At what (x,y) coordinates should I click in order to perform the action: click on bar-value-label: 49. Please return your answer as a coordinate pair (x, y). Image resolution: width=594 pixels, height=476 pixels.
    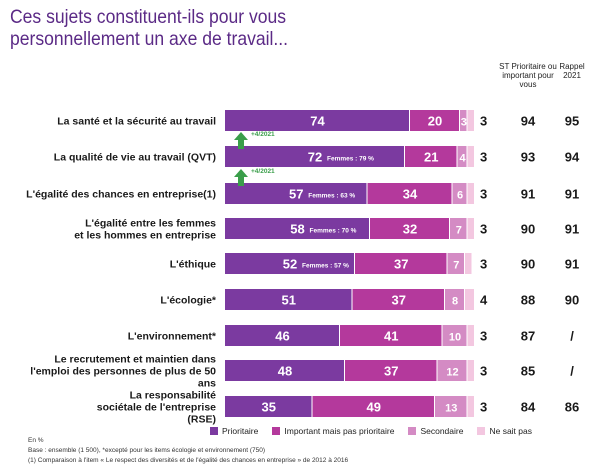
    Looking at the image, I should click on (374, 407).